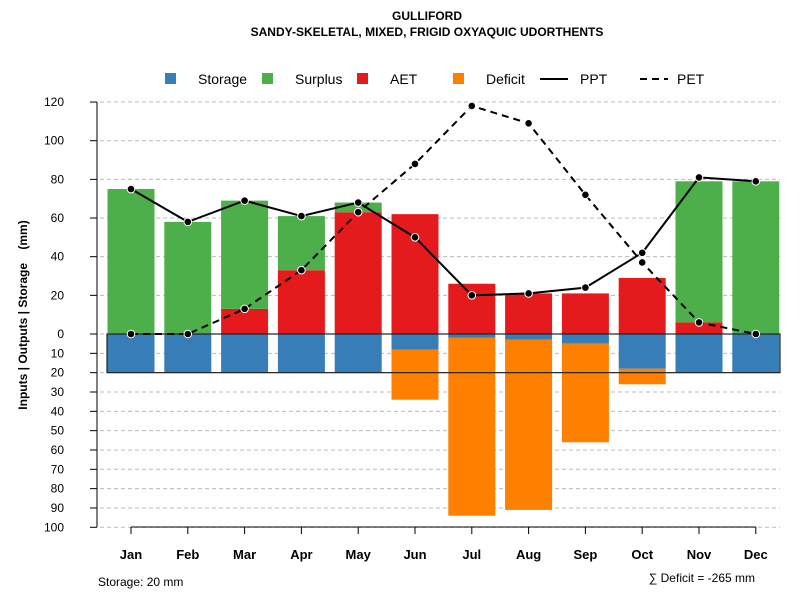 Image resolution: width=800 pixels, height=605 pixels. What do you see at coordinates (54, 102) in the screenshot?
I see `y-tick-label: 120` at bounding box center [54, 102].